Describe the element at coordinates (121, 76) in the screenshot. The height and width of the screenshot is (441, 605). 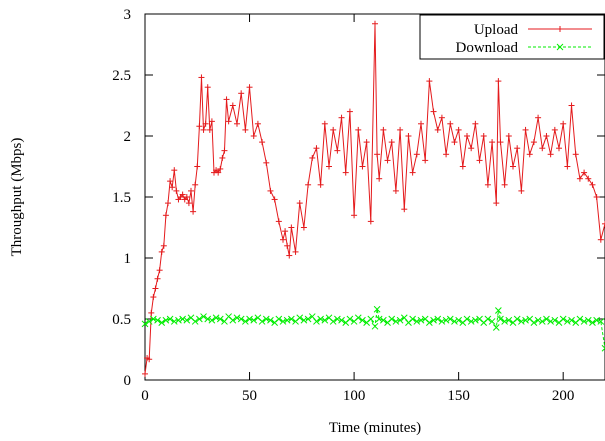
I see `y-tick-label: 2.5` at that location.